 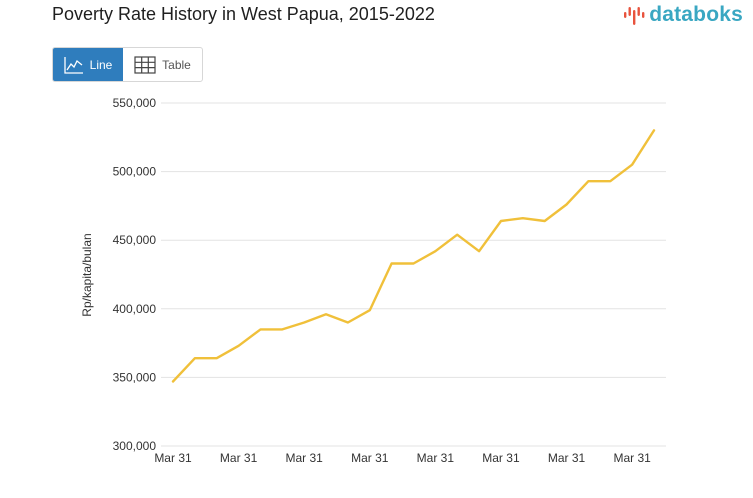 I want to click on y-tick-label: 400,000, so click(x=135, y=309).